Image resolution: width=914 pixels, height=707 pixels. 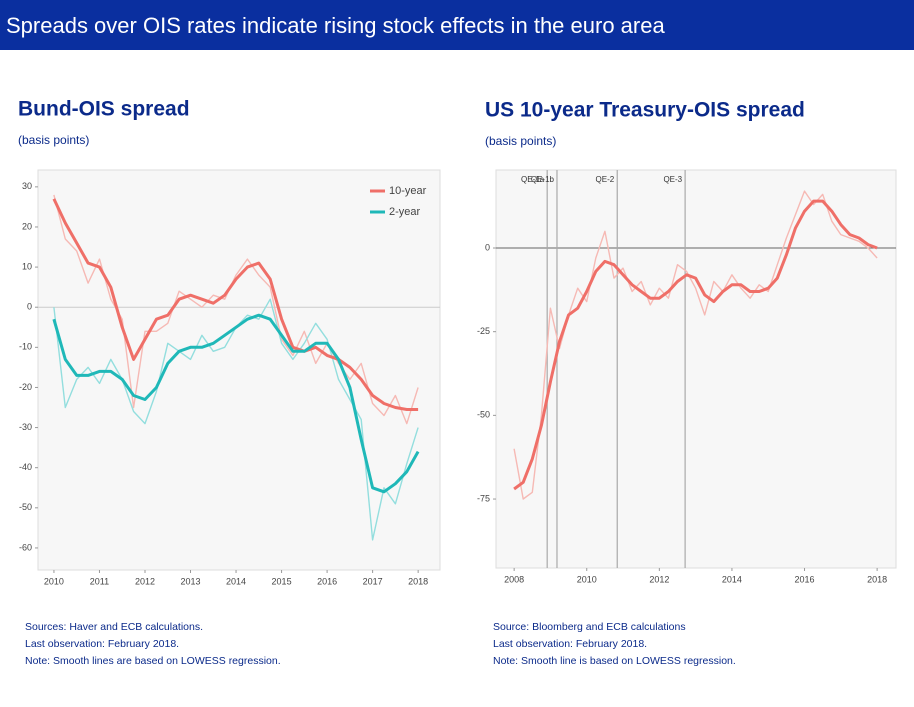 I want to click on x-tick-label: 2013, so click(x=190, y=581).